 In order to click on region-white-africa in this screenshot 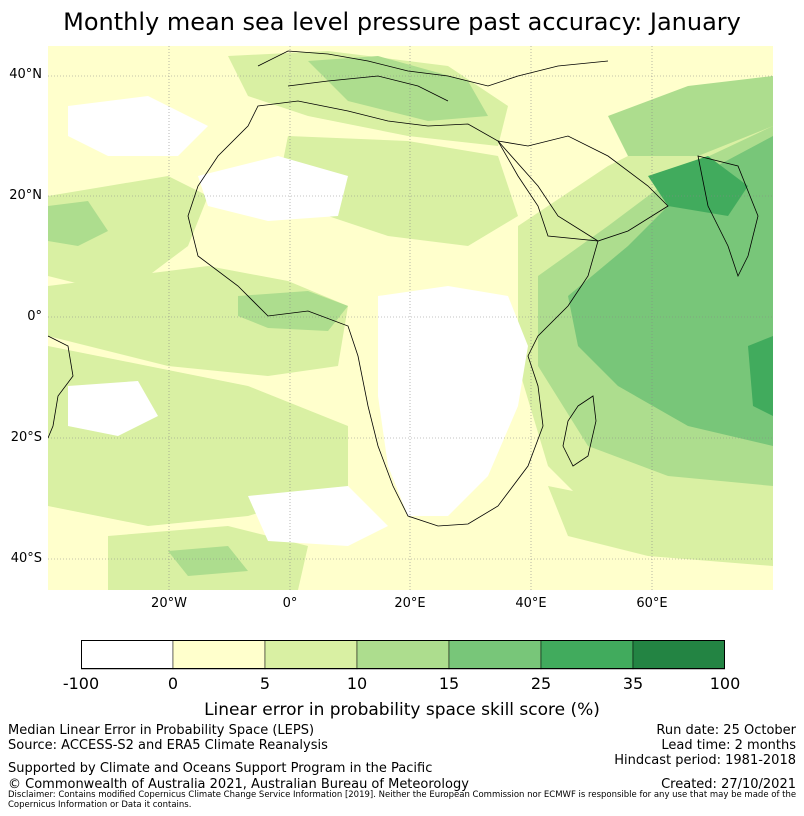, I will do `click(453, 401)`.